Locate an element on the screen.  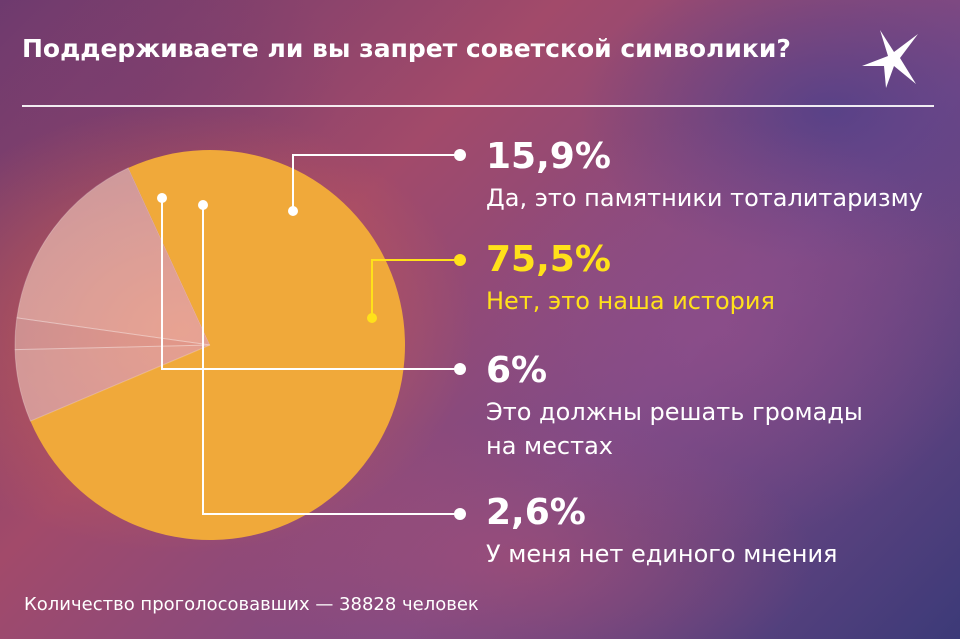
leader-line-yes is located at coordinates (376, 182).